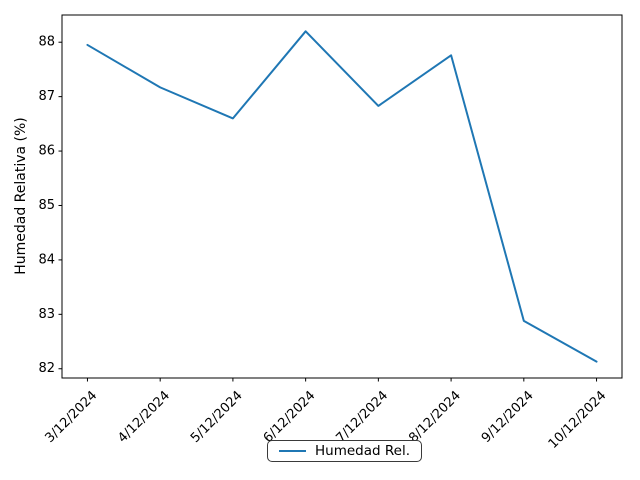  What do you see at coordinates (144, 417) in the screenshot?
I see `x-tick-label: 4/12/2024` at bounding box center [144, 417].